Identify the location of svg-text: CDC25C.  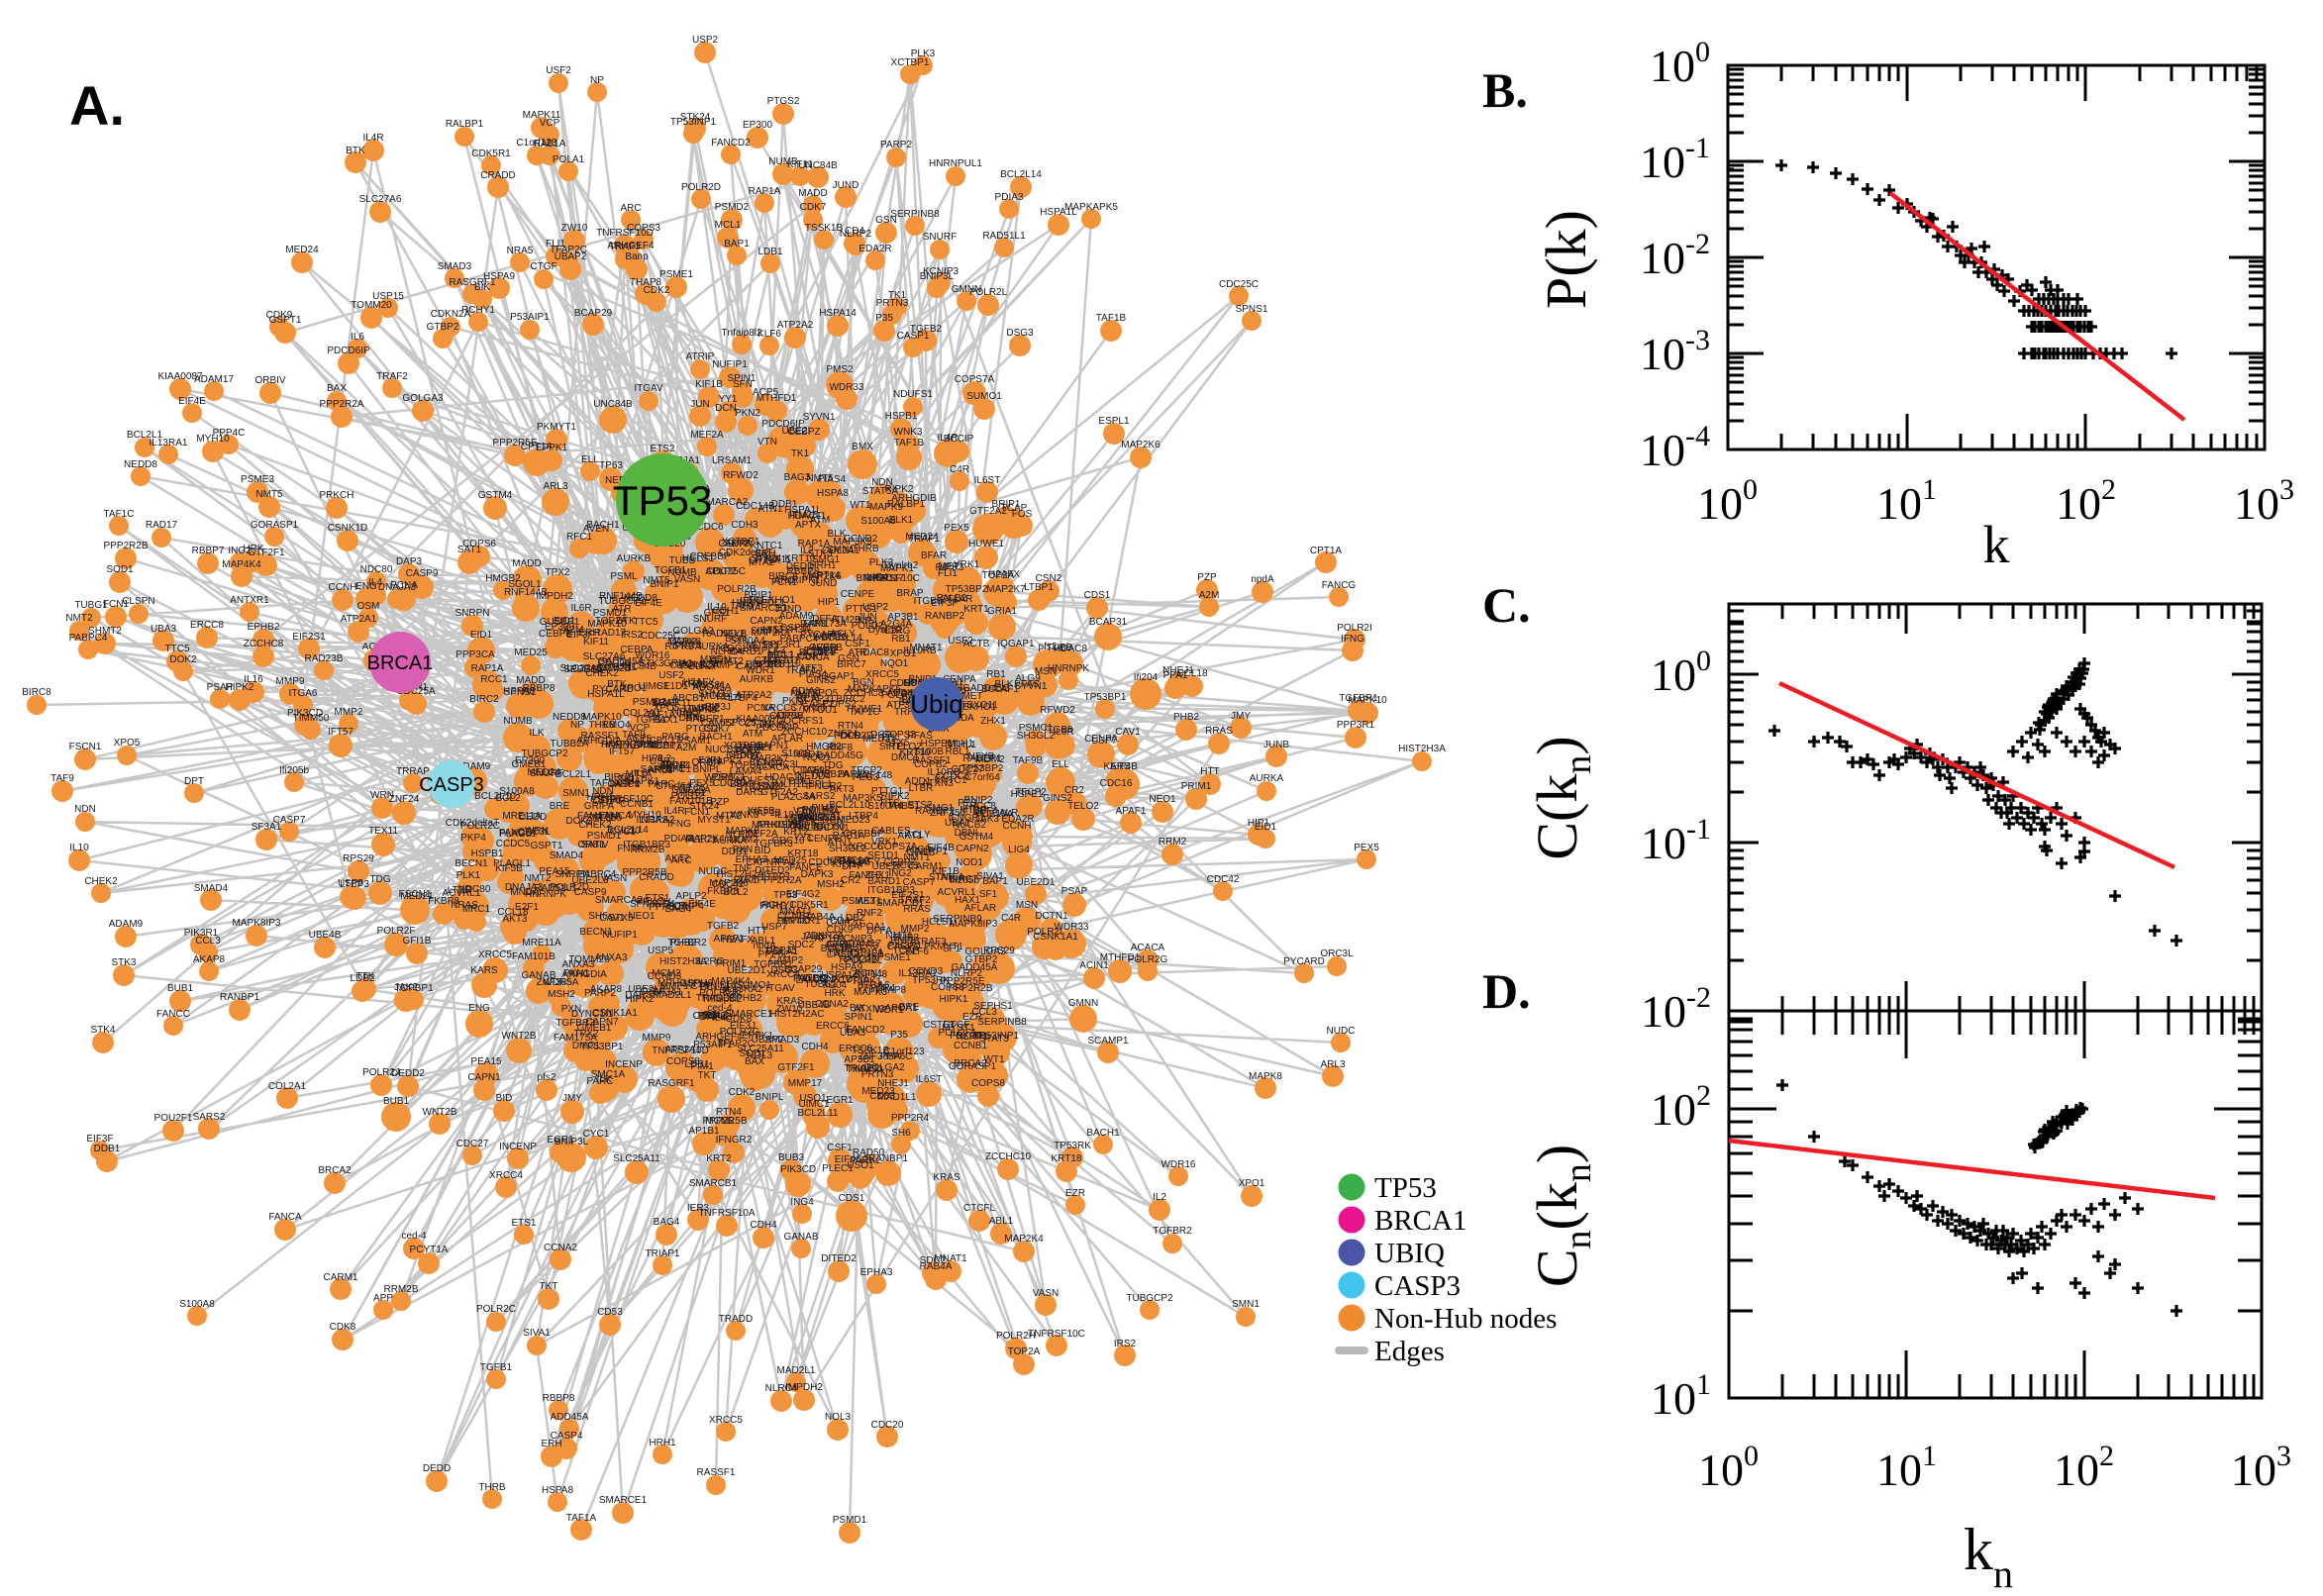
(1239, 284).